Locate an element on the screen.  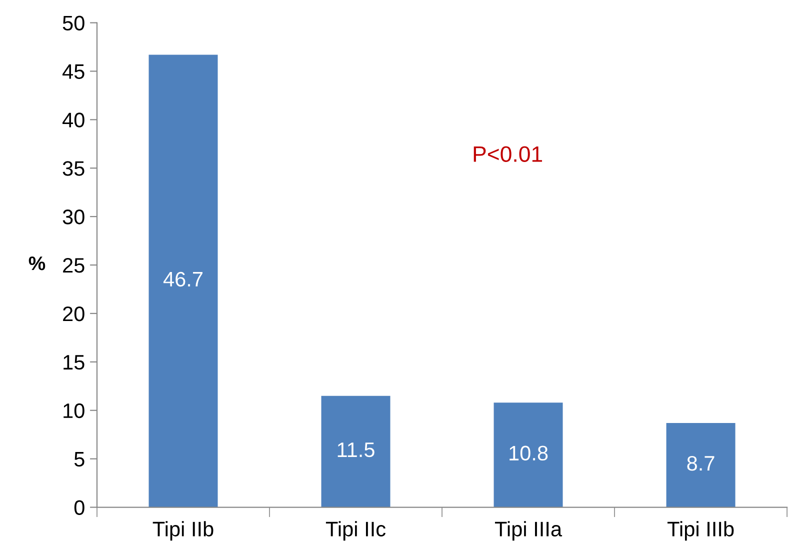
x-tick-label: Tipi IIb is located at coordinates (183, 531).